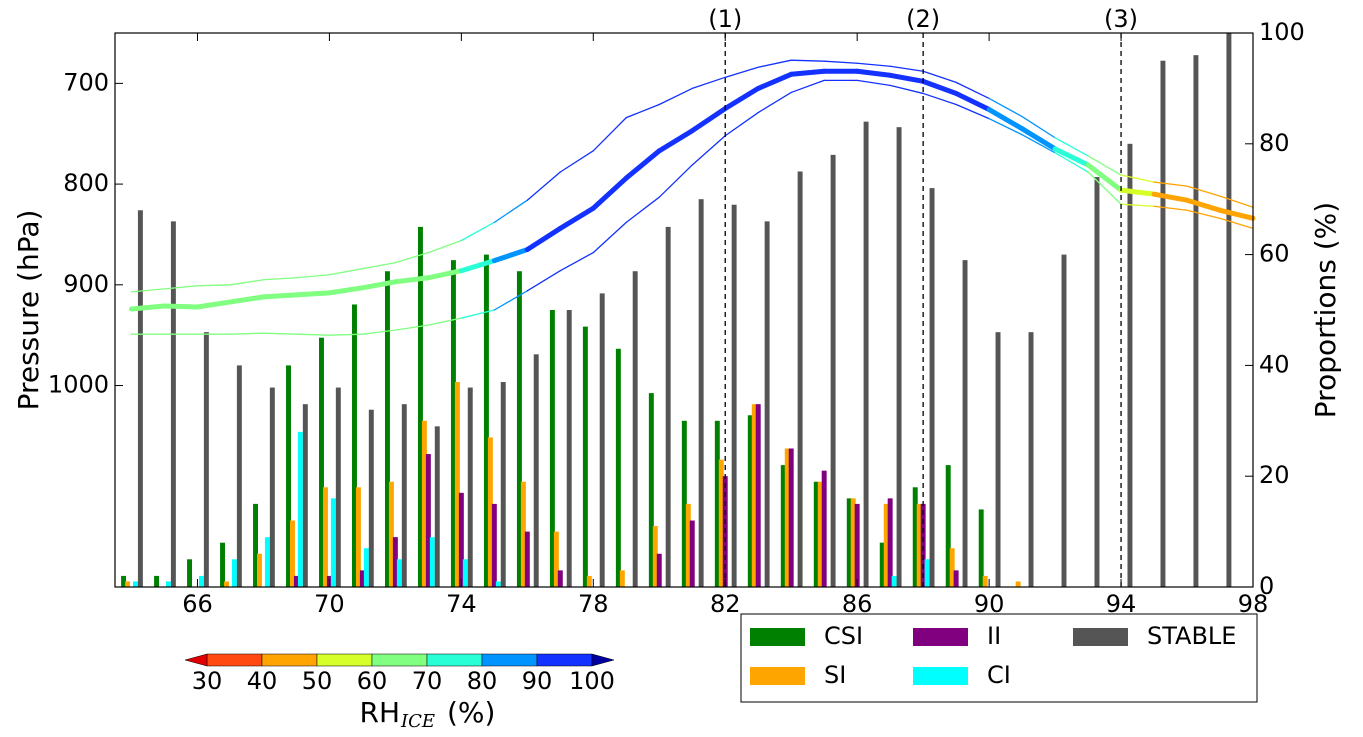 The width and height of the screenshot is (1363, 737). What do you see at coordinates (999, 658) in the screenshot?
I see `legend-box` at bounding box center [999, 658].